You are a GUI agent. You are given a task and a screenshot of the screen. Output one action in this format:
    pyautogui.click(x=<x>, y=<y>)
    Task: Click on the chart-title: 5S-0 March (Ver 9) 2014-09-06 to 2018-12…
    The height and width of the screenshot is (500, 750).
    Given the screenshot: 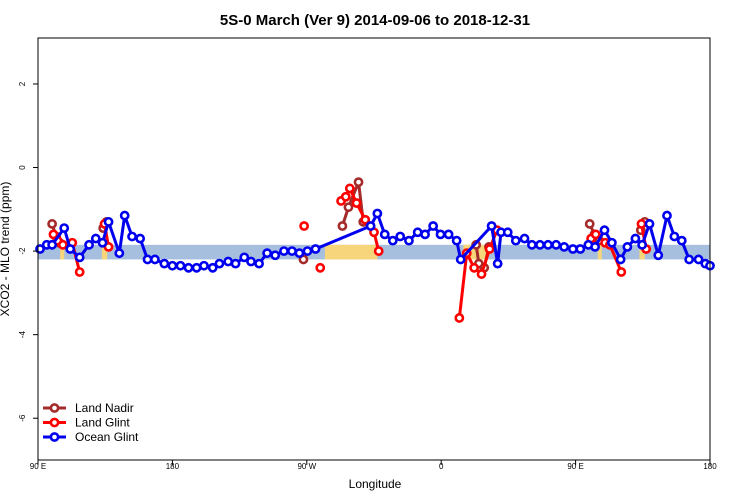 What is the action you would take?
    pyautogui.click(x=375, y=20)
    